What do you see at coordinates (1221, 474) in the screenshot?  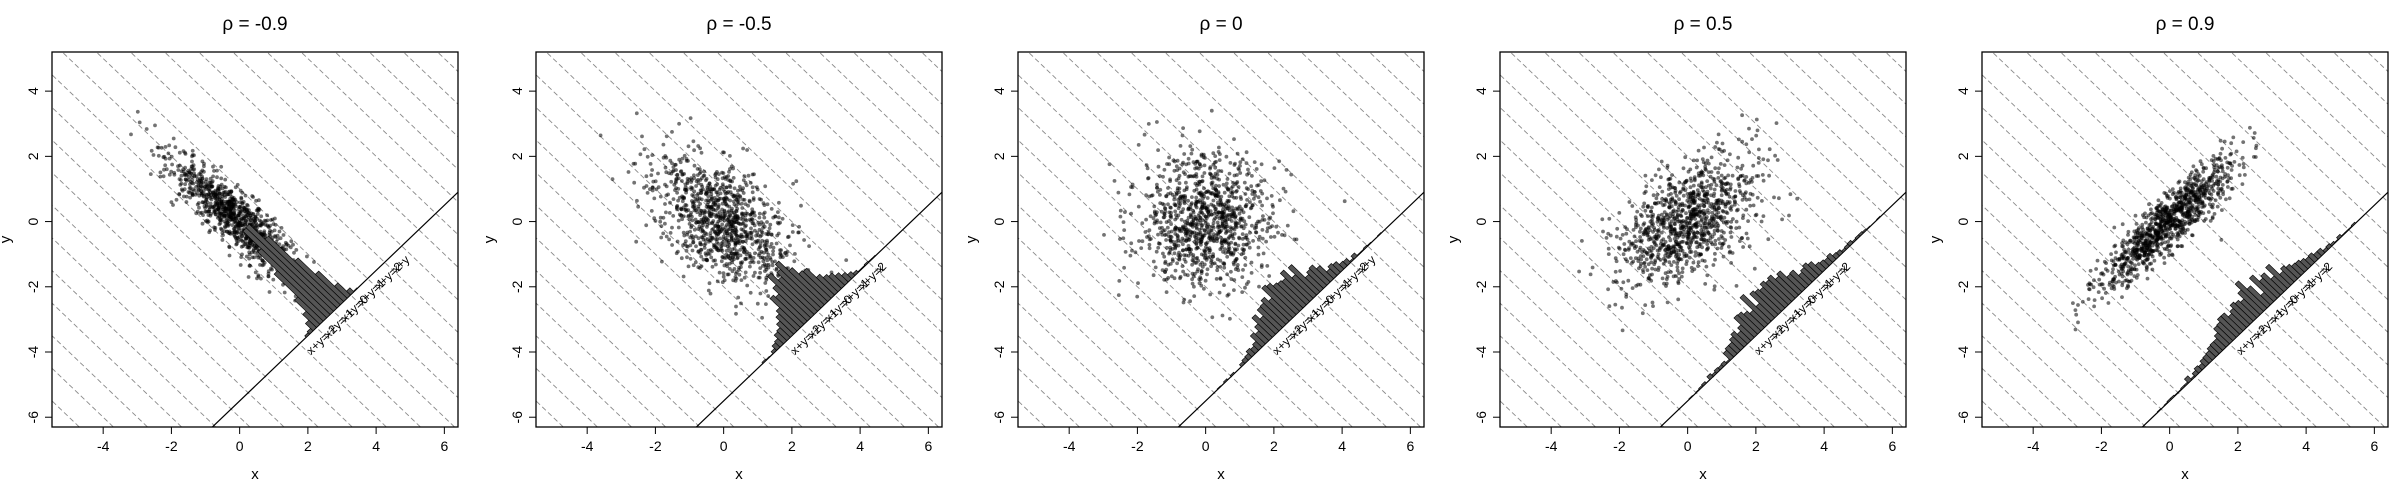 I see `x-axis-label: x` at bounding box center [1221, 474].